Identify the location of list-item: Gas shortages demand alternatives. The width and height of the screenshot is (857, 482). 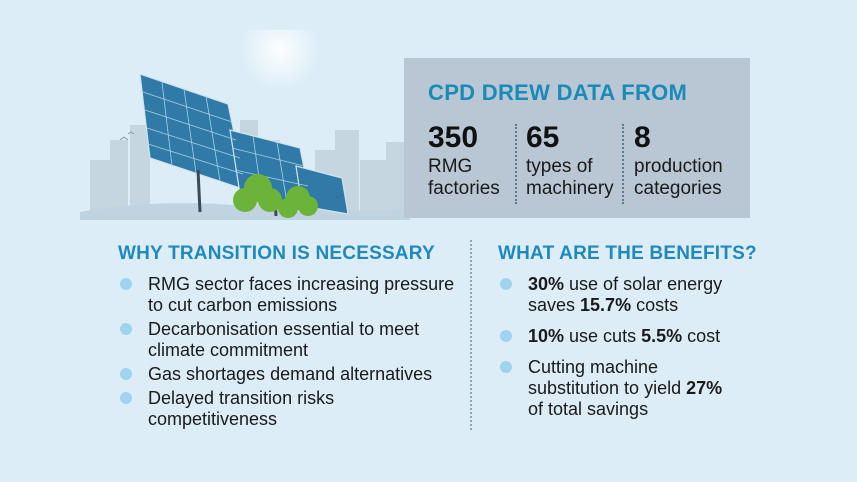
(290, 374).